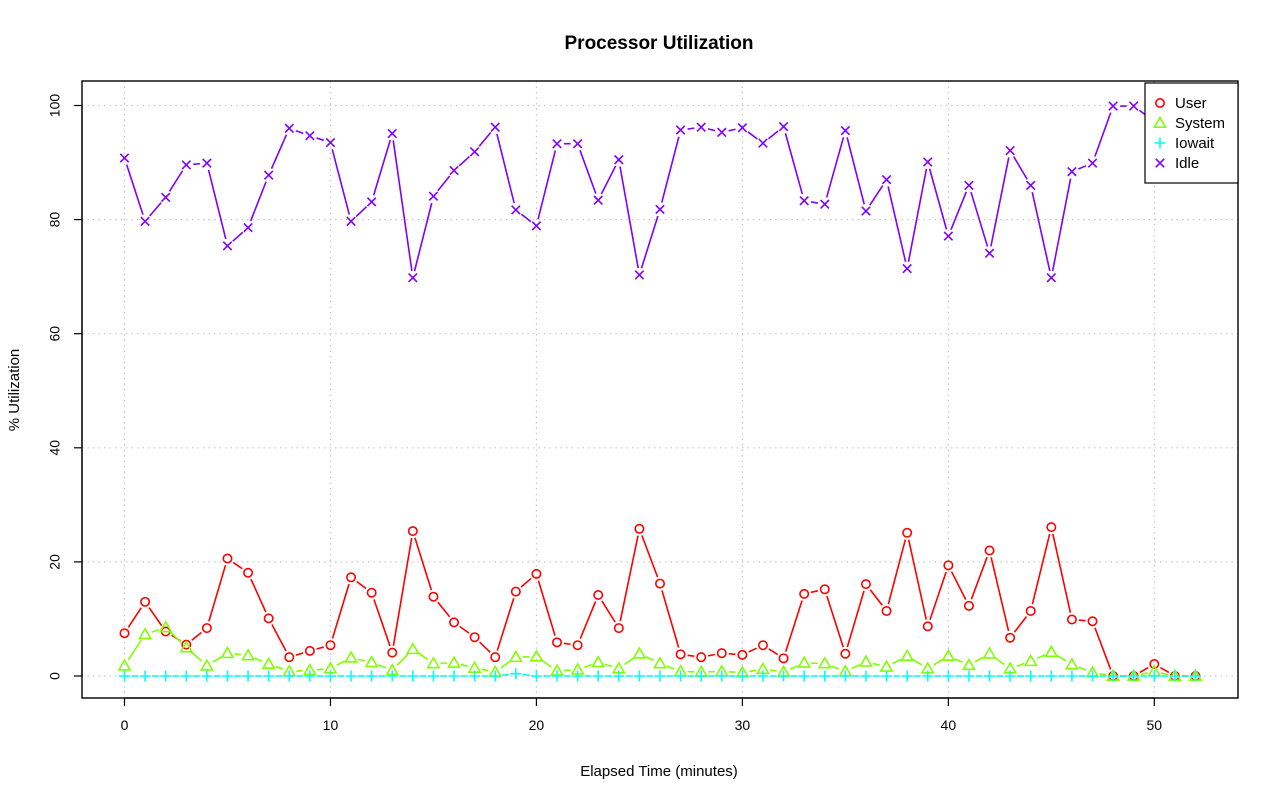 This screenshot has height=801, width=1280. I want to click on legend-item-system: System, so click(1189, 123).